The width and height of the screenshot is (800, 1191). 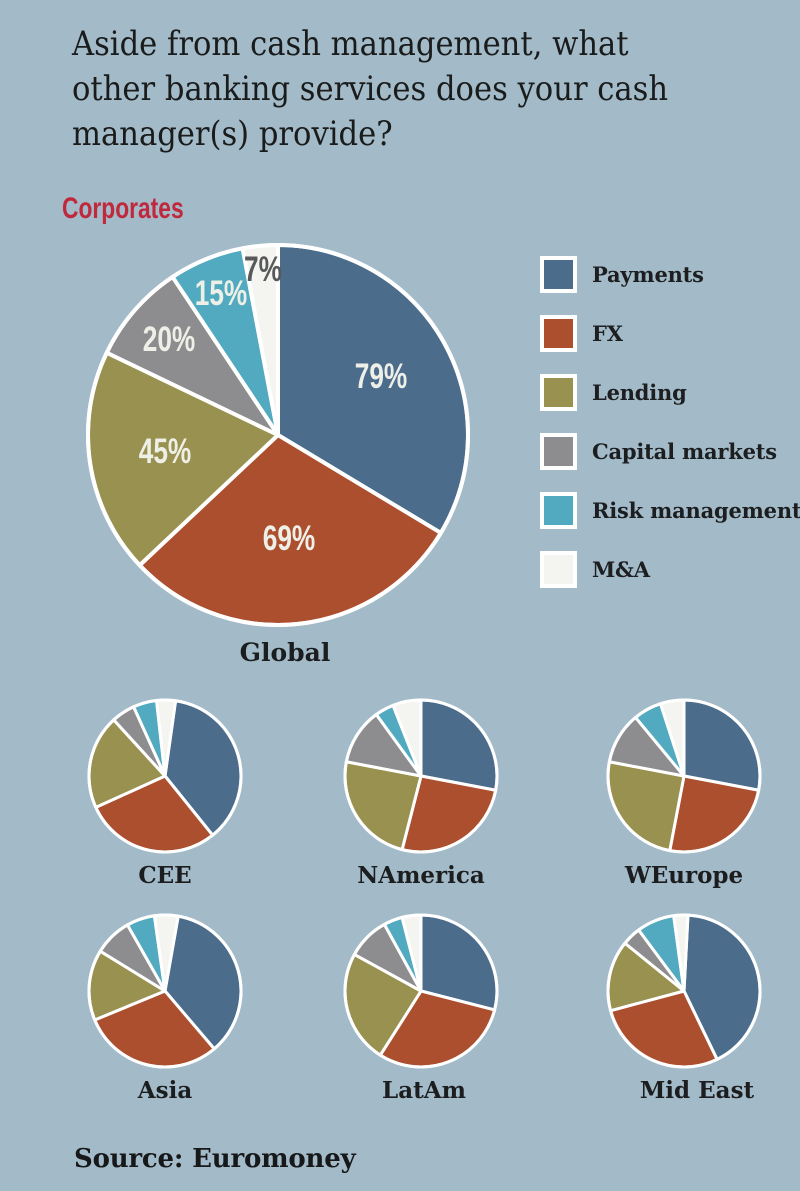 I want to click on pie-latam, so click(x=421, y=991).